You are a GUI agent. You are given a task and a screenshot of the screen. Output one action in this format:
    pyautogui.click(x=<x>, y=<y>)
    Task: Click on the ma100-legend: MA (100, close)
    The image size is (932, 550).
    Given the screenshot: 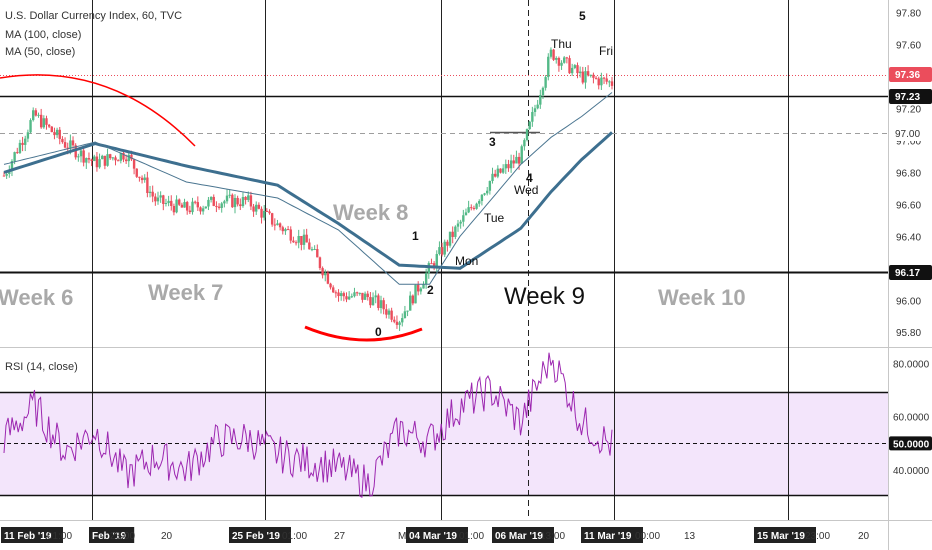 What is the action you would take?
    pyautogui.click(x=43, y=35)
    